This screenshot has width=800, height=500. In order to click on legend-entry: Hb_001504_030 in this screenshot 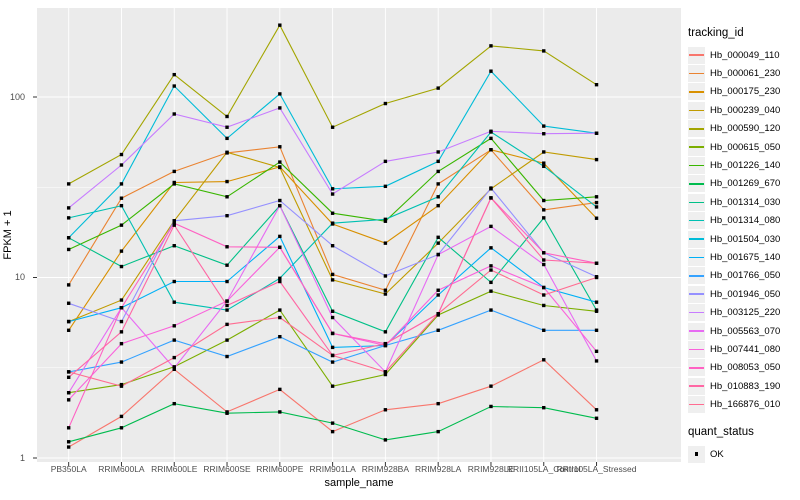, I will do `click(744, 239)`.